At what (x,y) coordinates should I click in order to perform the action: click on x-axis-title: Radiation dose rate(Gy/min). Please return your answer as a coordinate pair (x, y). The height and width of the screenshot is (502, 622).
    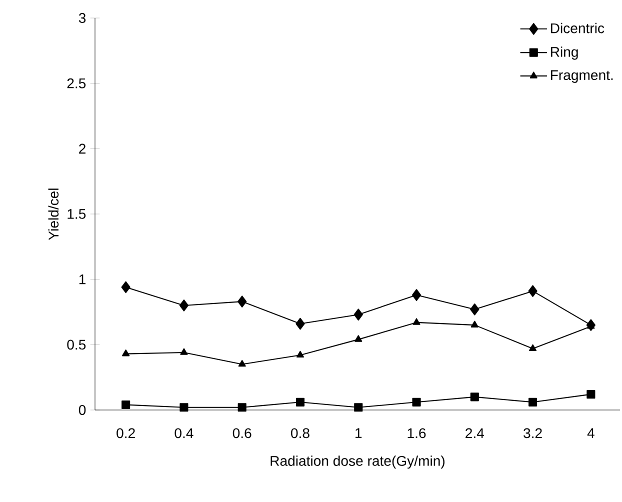
    Looking at the image, I should click on (357, 462).